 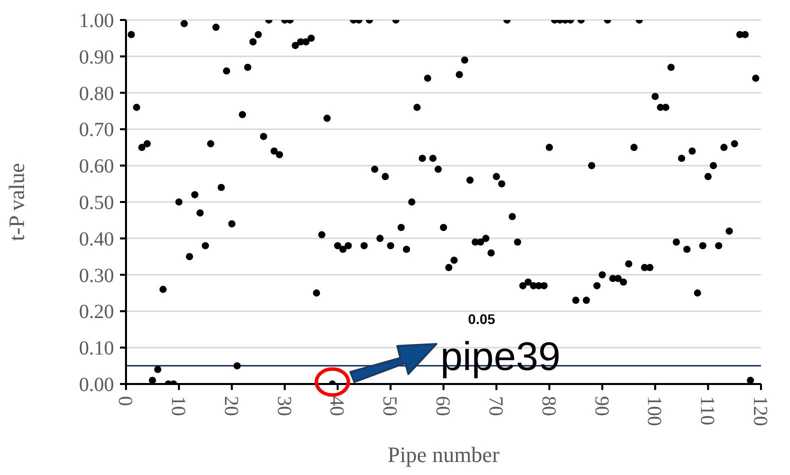 I want to click on x-tick-label: 20, so click(x=231, y=406).